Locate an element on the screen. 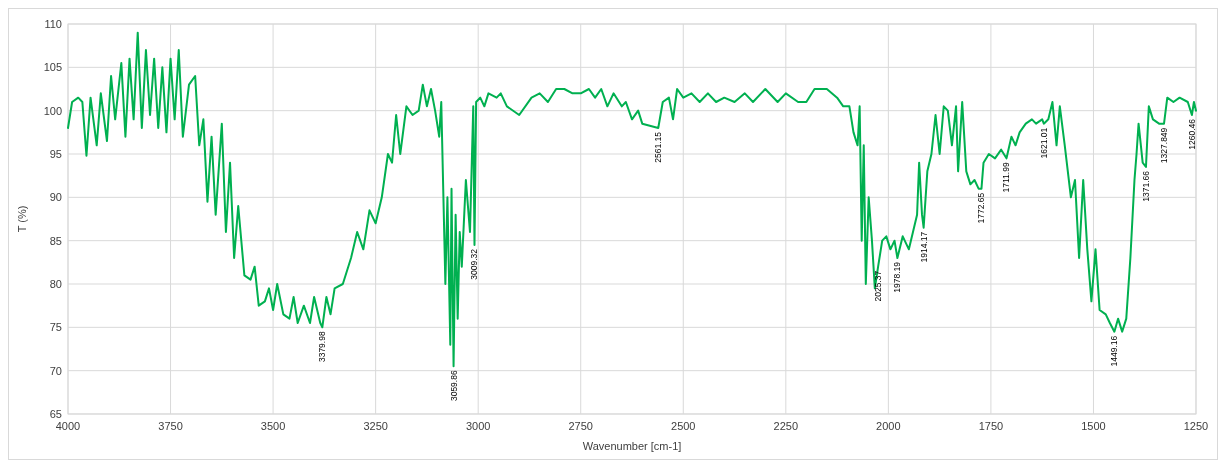  y-tick-label: 105 is located at coordinates (52, 67).